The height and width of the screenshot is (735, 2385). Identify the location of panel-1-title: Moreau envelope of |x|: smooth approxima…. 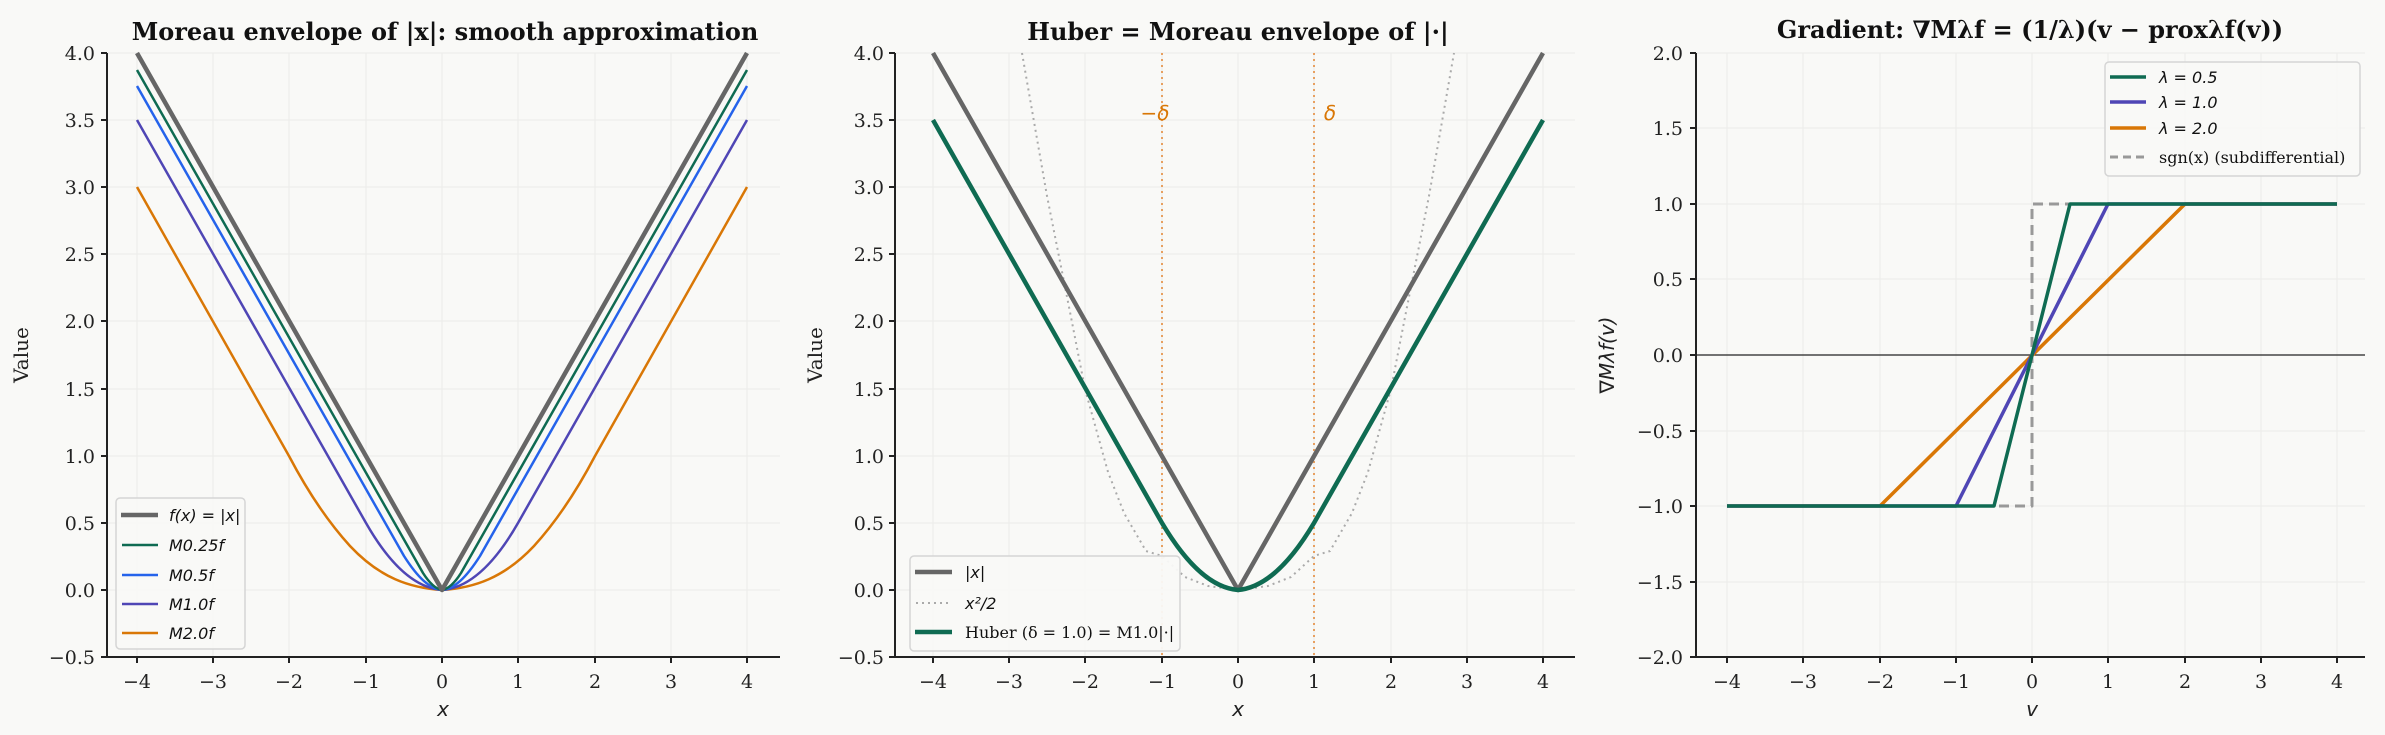
(445, 31).